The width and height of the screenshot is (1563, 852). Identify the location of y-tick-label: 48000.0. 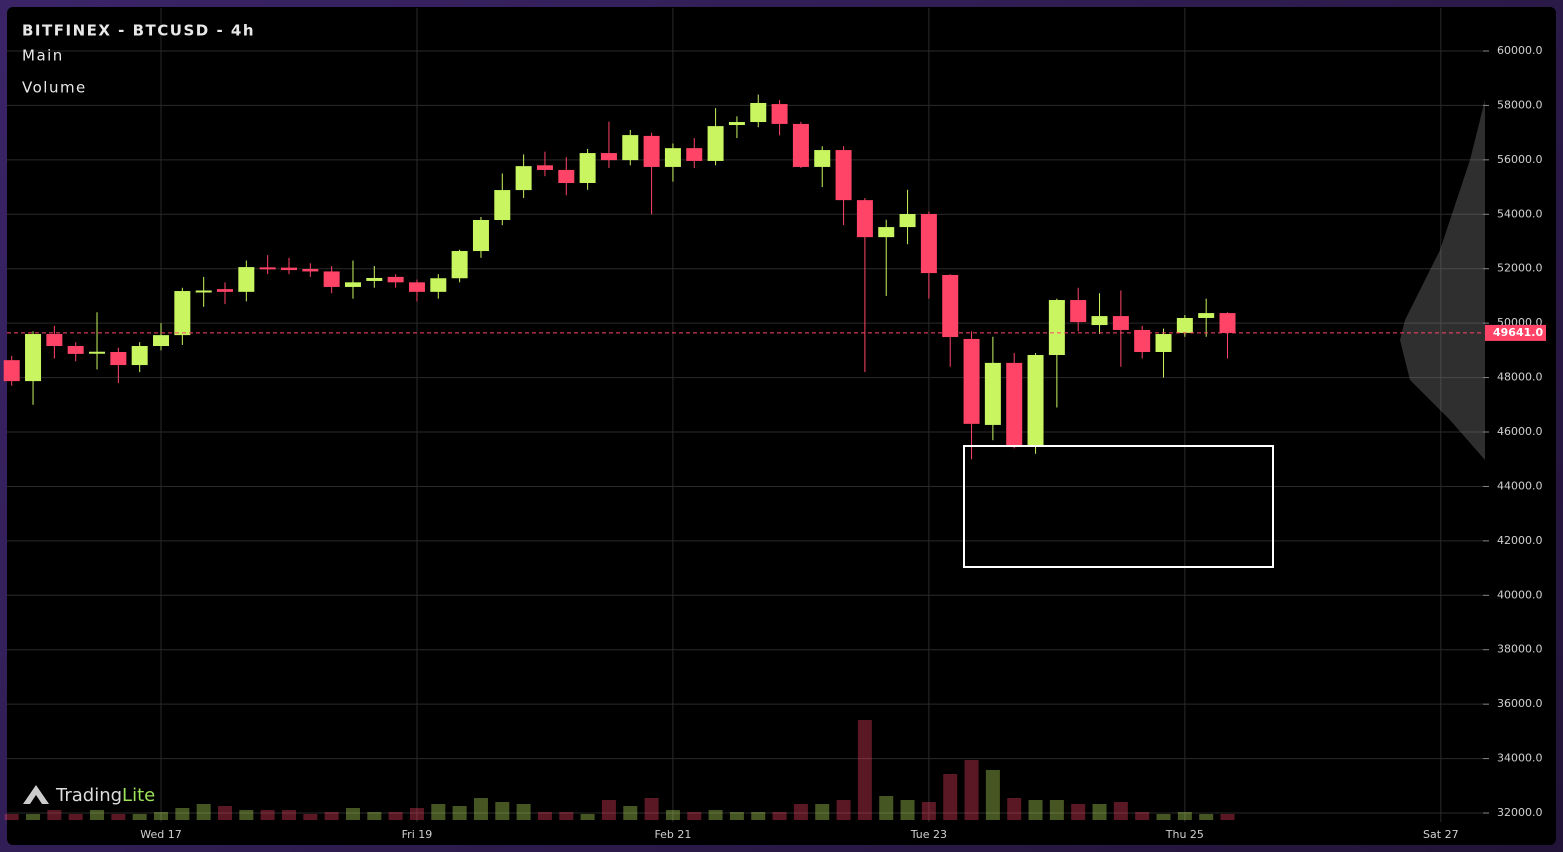
(1520, 377).